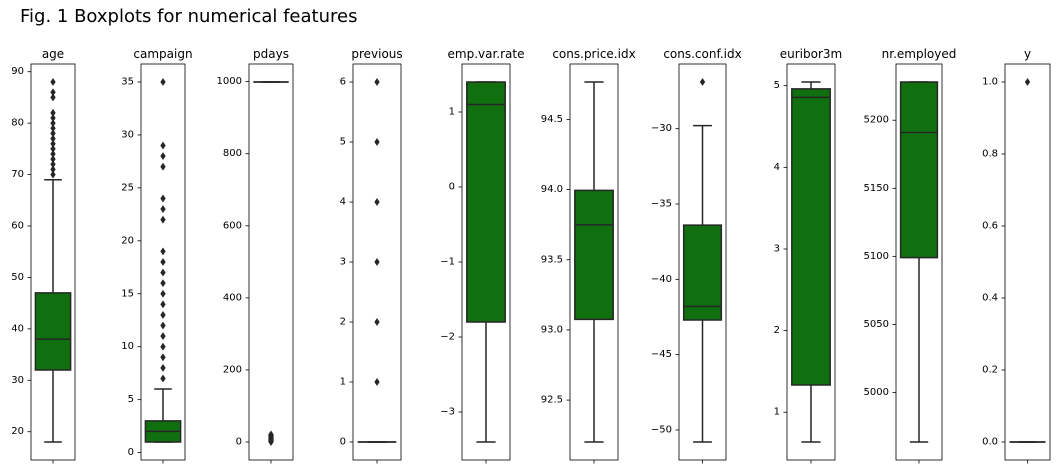 The image size is (1060, 471). What do you see at coordinates (127, 293) in the screenshot?
I see `ytick-label: 15` at bounding box center [127, 293].